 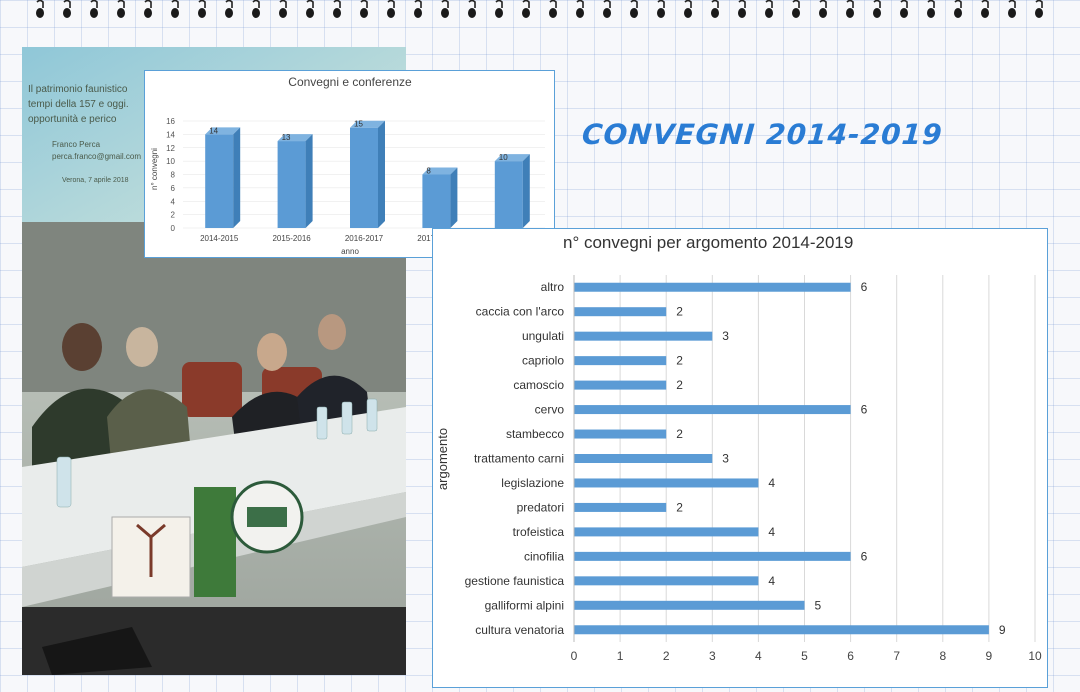 What do you see at coordinates (538, 385) in the screenshot?
I see `y-tick-label: camoscio` at bounding box center [538, 385].